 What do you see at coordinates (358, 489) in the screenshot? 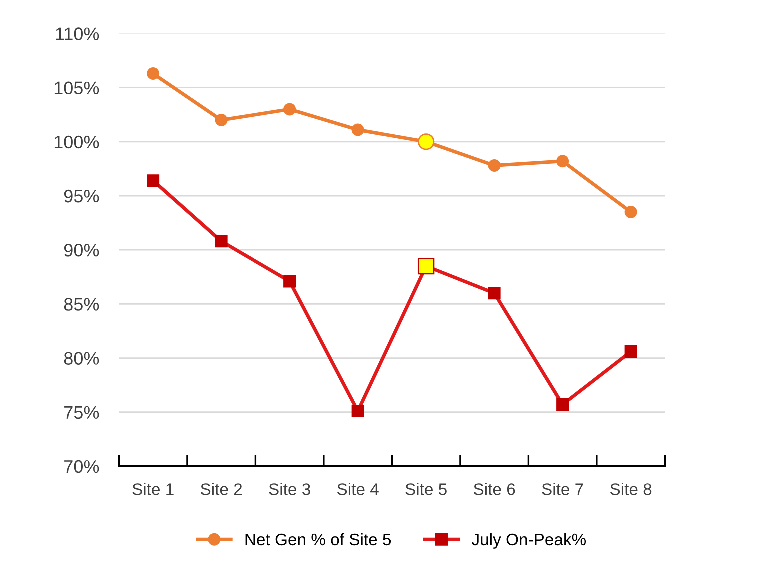
I see `x-tick-label: Site 4` at bounding box center [358, 489].